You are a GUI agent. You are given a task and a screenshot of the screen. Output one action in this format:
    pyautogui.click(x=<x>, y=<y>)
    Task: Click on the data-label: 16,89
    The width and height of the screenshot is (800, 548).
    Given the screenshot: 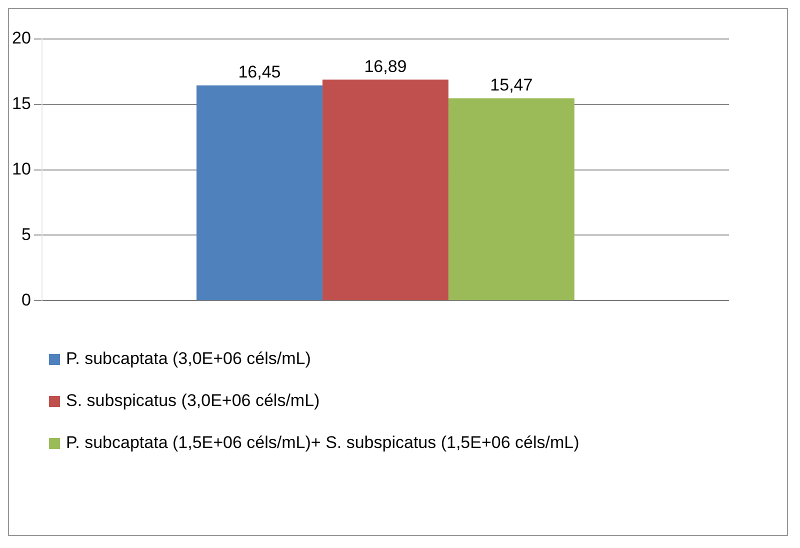 What is the action you would take?
    pyautogui.click(x=385, y=66)
    